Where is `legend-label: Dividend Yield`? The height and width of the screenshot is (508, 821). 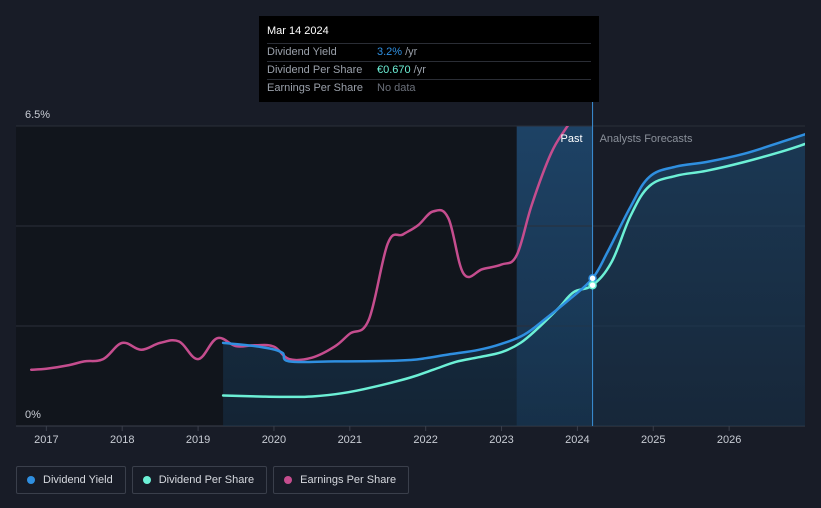
legend-label: Dividend Yield is located at coordinates (78, 480).